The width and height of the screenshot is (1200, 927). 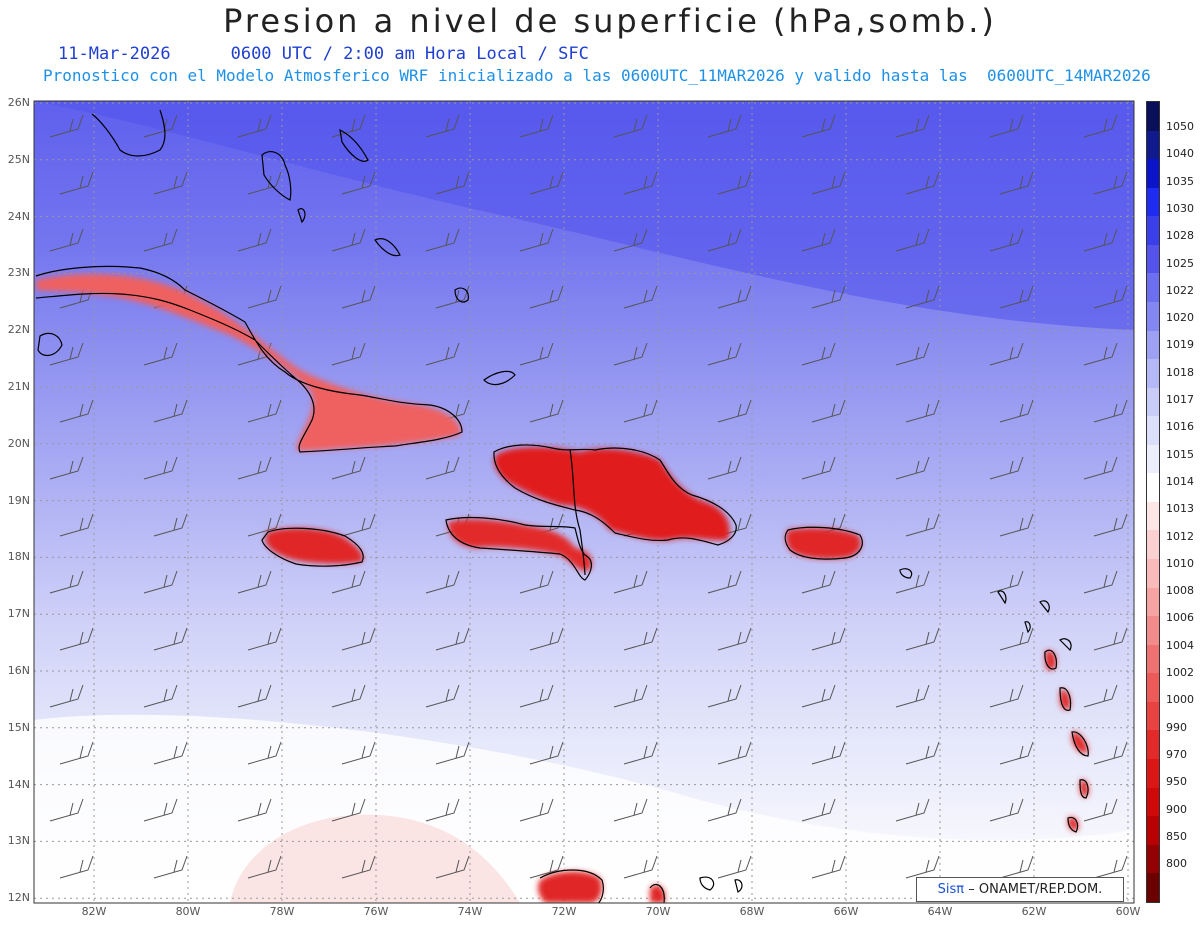 What do you see at coordinates (1180, 672) in the screenshot?
I see `colorbar-label: 1002` at bounding box center [1180, 672].